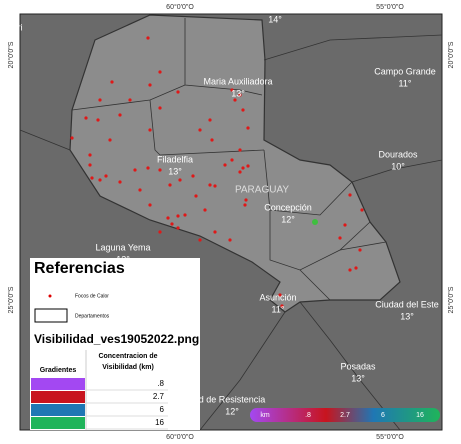  I want to click on place-temp: 10°, so click(398, 166).